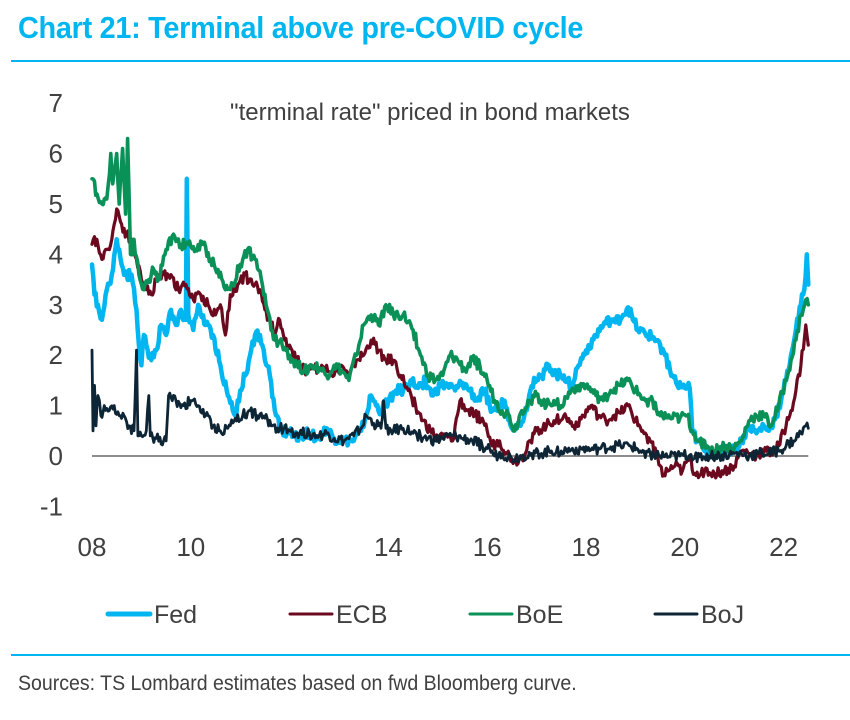  What do you see at coordinates (430, 61) in the screenshot?
I see `title-divider` at bounding box center [430, 61].